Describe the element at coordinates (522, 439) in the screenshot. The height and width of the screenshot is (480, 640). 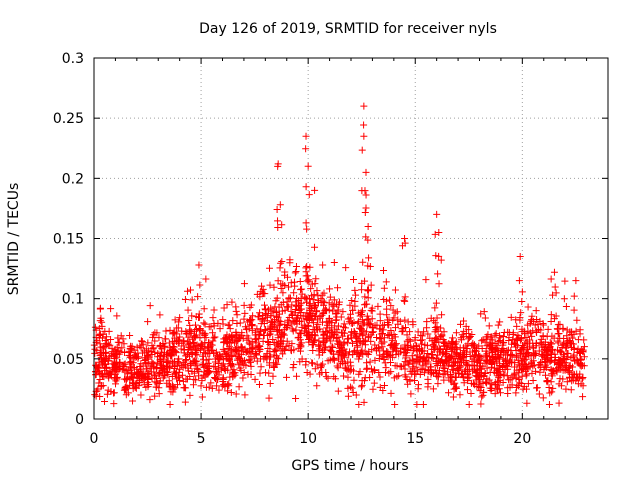
I see `x-tick-label: 20` at that location.